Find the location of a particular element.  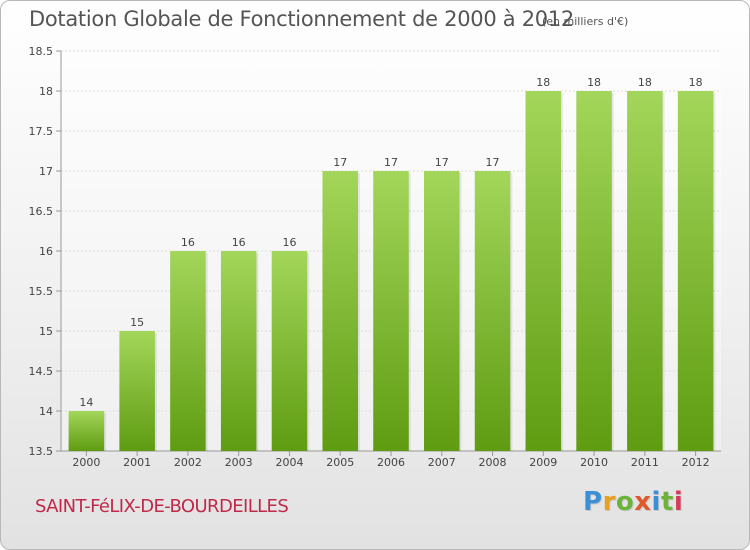

y-tick-label: 18 is located at coordinates (46, 91).